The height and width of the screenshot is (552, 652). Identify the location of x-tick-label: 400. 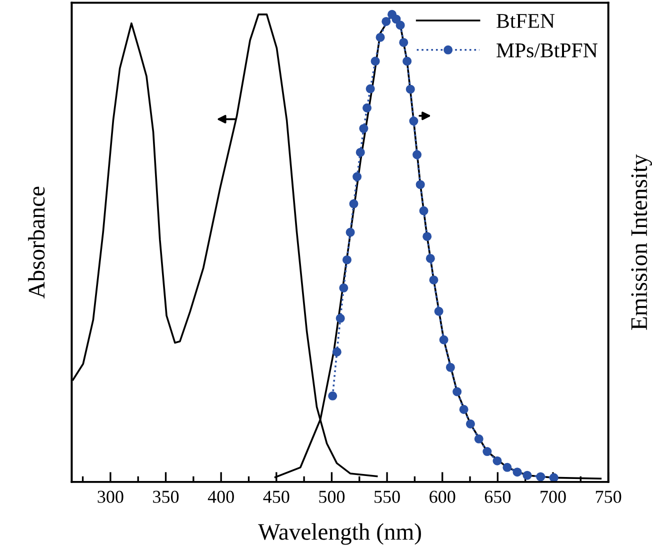
(221, 496).